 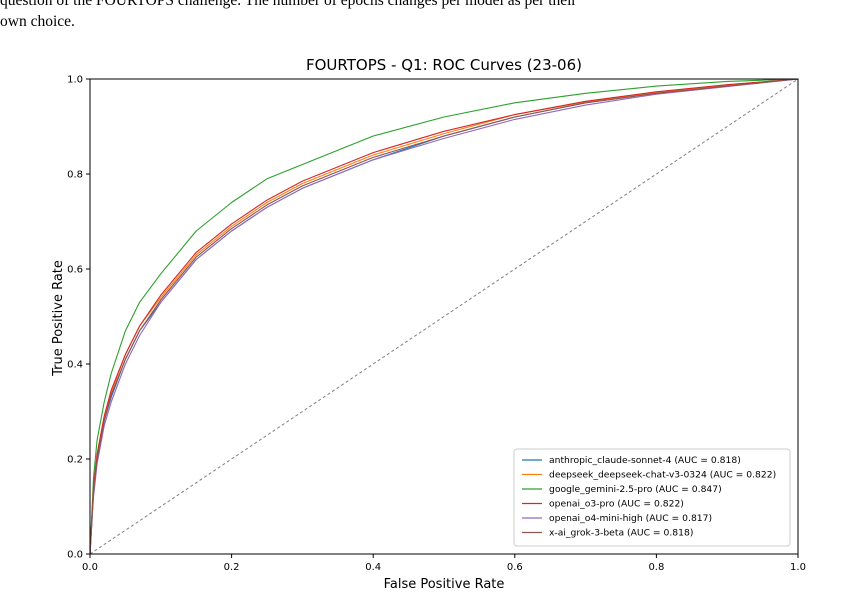 I want to click on x-tick-label: 0.4, so click(x=373, y=567).